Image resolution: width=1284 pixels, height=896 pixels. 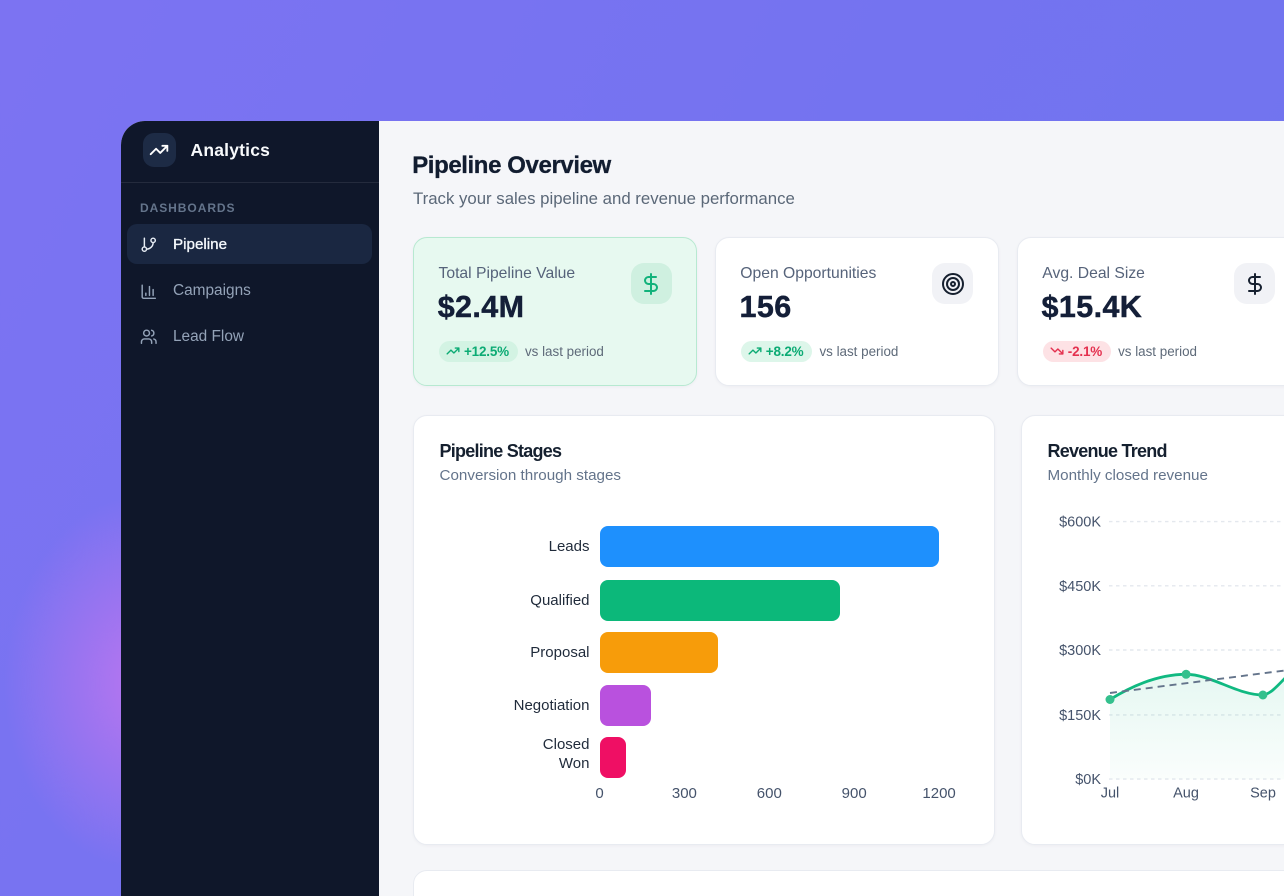 What do you see at coordinates (1186, 794) in the screenshot?
I see `svg-text: Aug` at bounding box center [1186, 794].